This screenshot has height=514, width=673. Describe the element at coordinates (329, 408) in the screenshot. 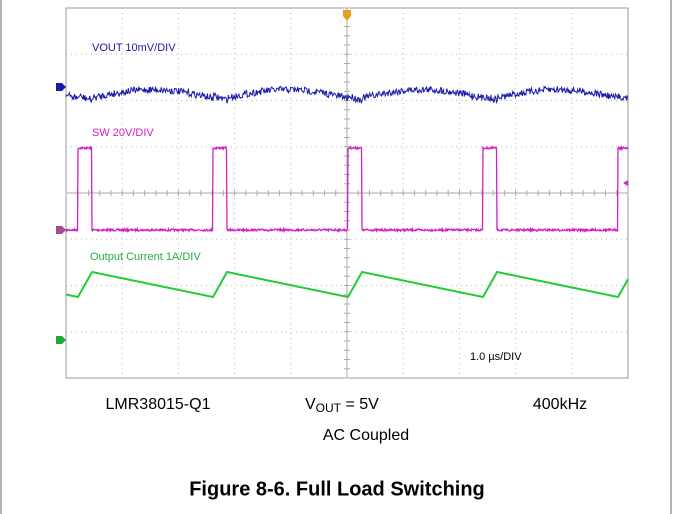

I see `v-subscript: OUT` at that location.